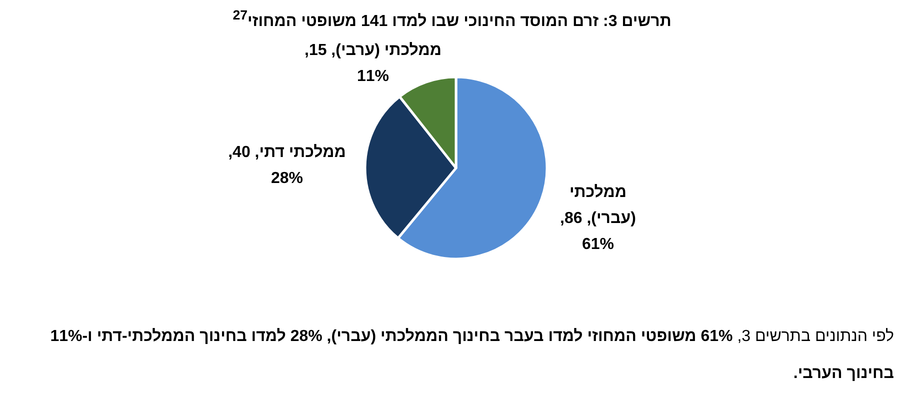  Describe the element at coordinates (373, 63) in the screenshot. I see `slice-label: ממלכתי (ערבי), 15, 11%` at that location.